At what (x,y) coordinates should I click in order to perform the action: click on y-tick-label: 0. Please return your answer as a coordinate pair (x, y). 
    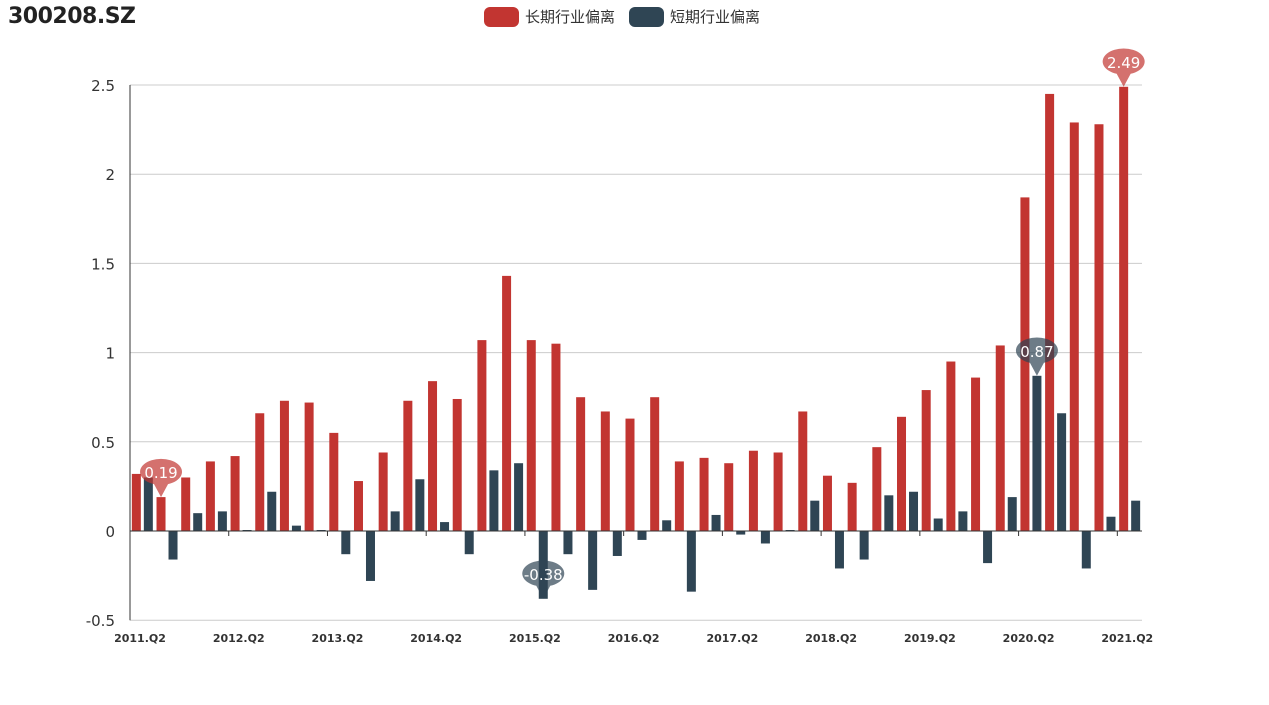
    Looking at the image, I should click on (110, 532).